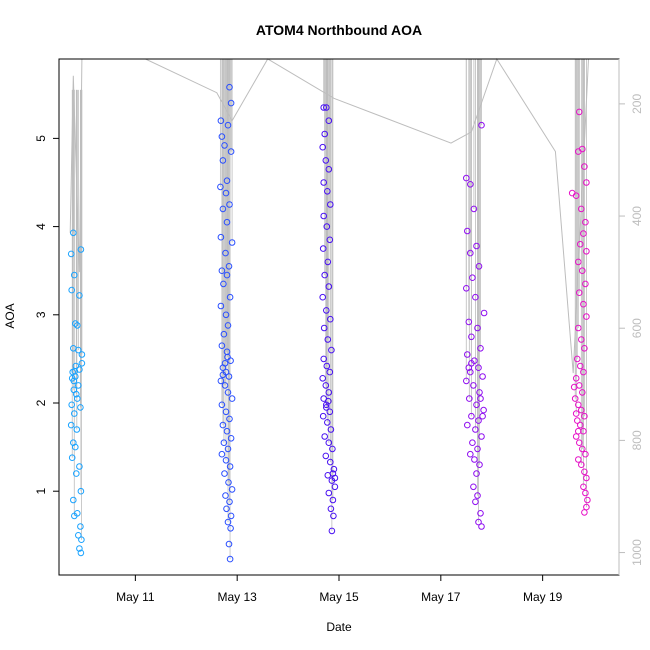  What do you see at coordinates (10, 315) in the screenshot?
I see `y-axis-label: AOA` at bounding box center [10, 315].